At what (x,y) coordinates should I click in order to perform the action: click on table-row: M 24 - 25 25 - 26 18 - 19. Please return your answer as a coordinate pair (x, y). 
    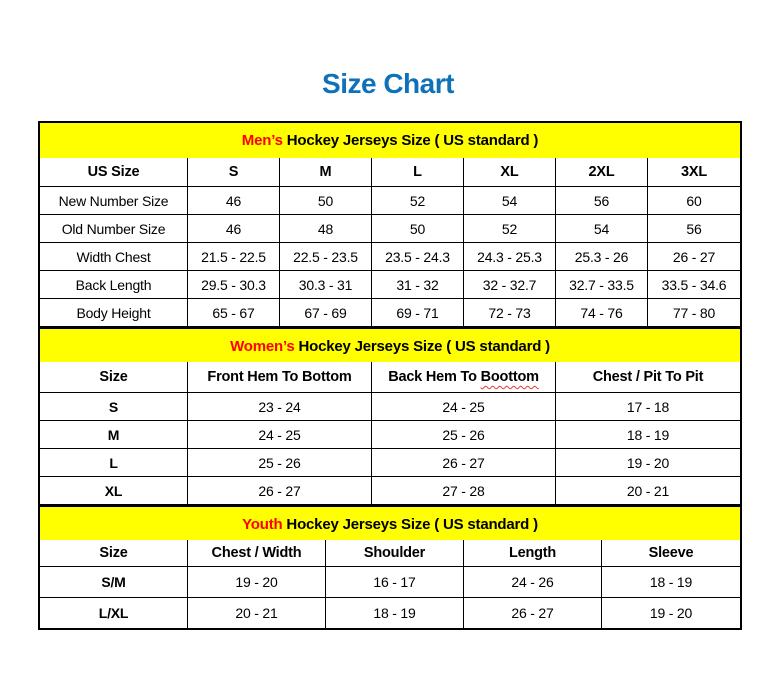
    Looking at the image, I should click on (390, 435).